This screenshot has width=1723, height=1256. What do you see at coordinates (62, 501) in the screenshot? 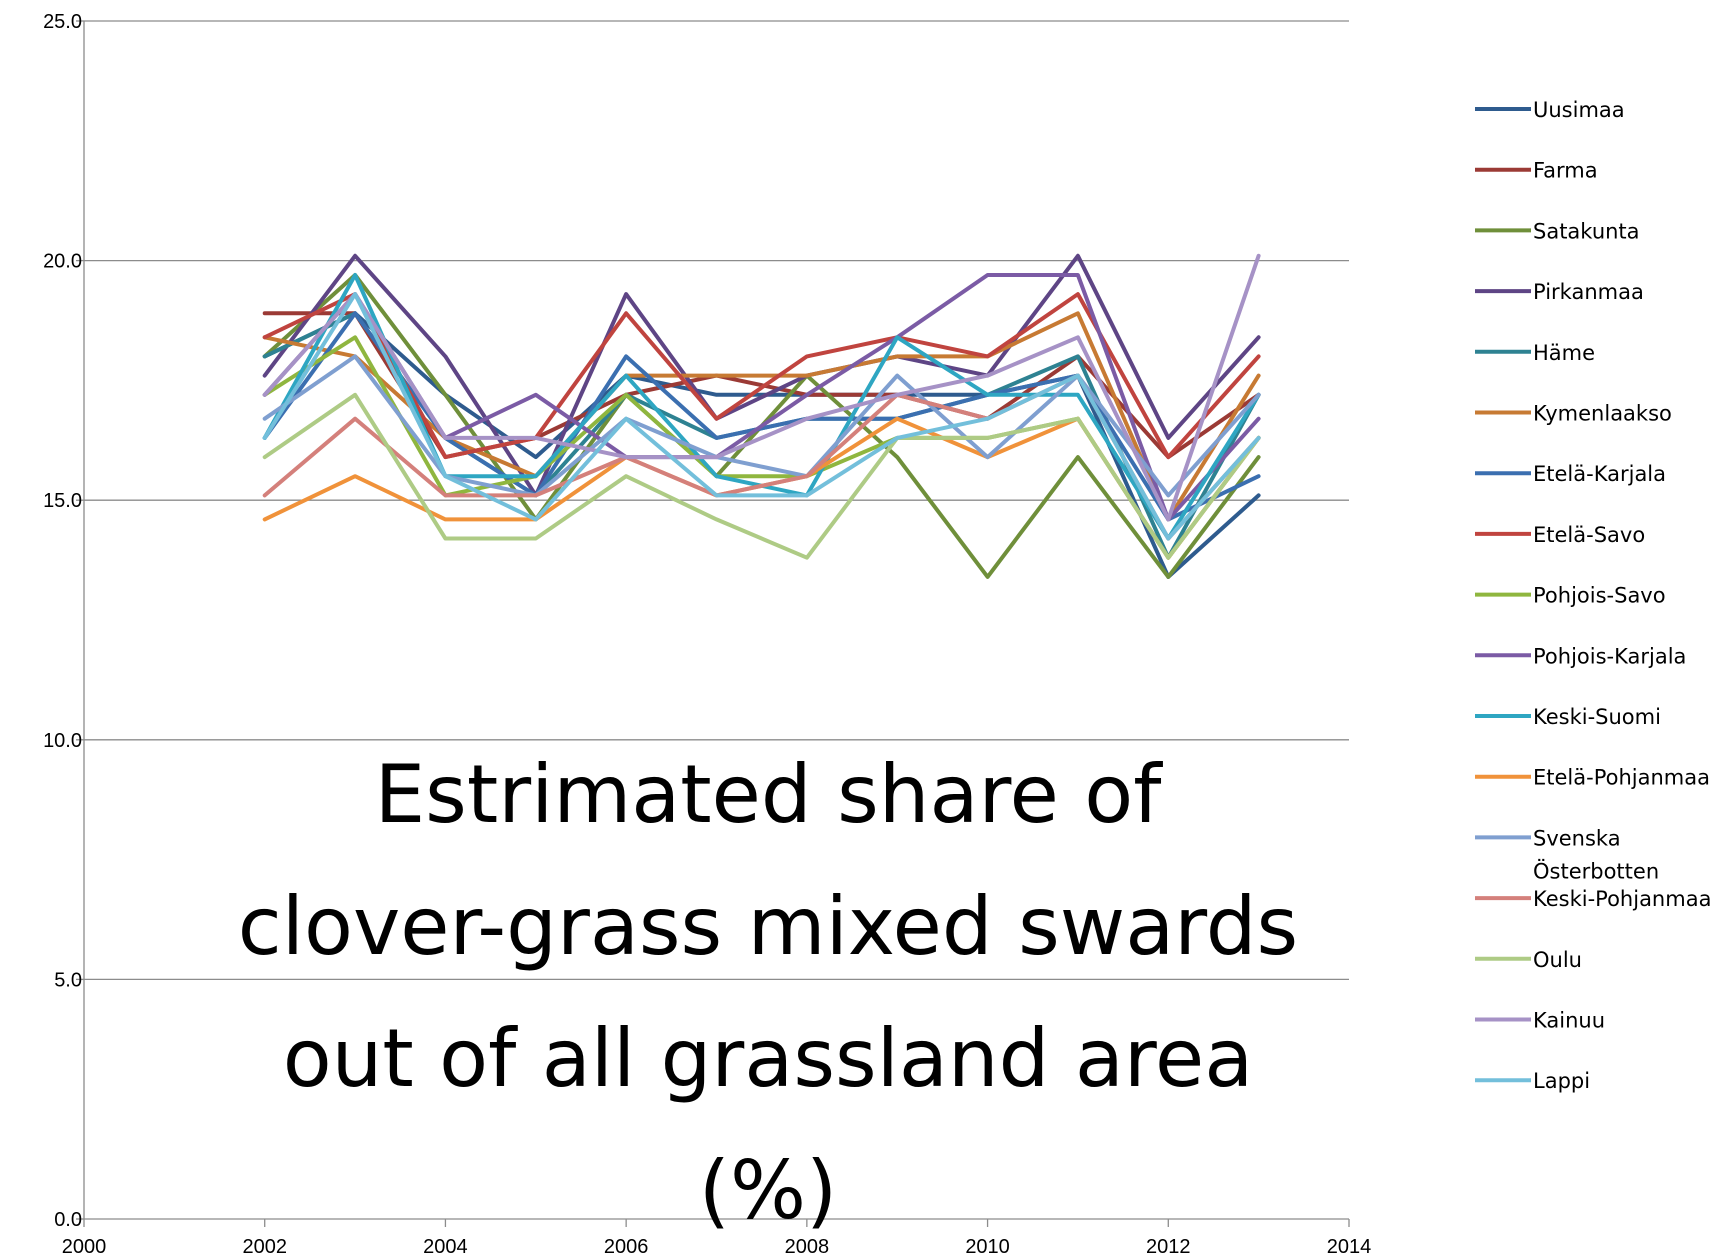
I see `y-tick-label: 15.0` at bounding box center [62, 501].